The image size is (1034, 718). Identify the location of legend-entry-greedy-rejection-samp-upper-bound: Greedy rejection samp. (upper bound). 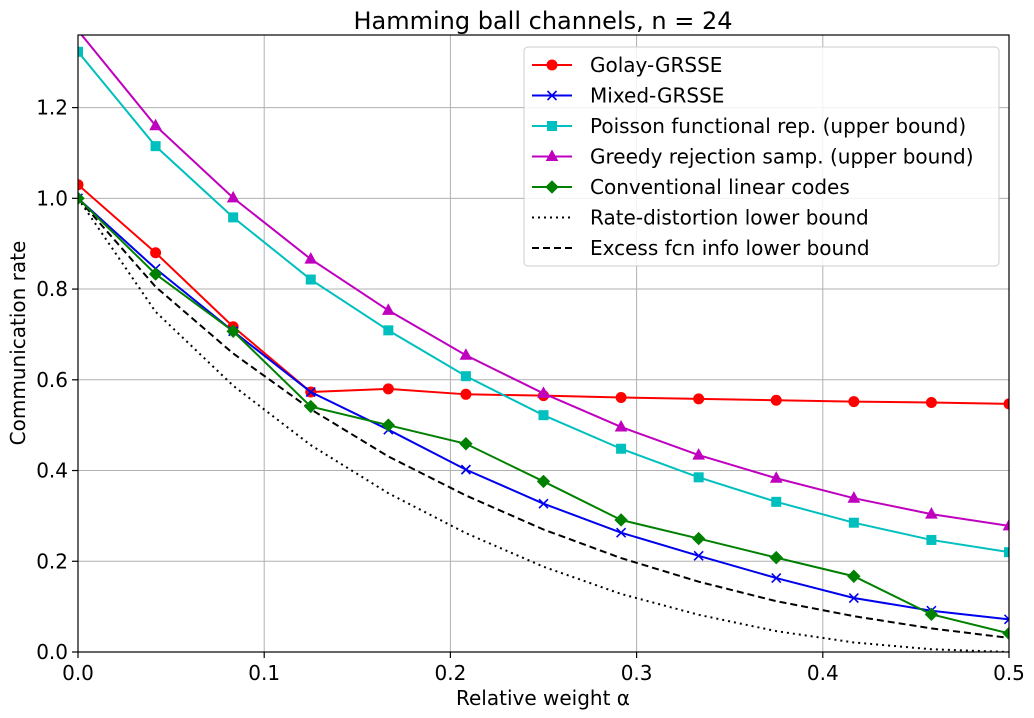
(753, 157).